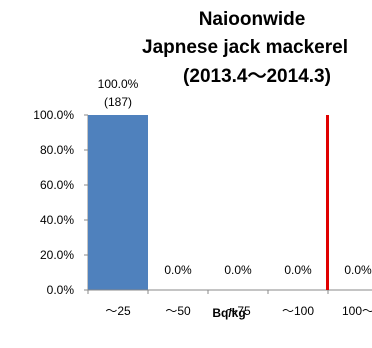  I want to click on y-tick-label: 80.0%, so click(57, 150).